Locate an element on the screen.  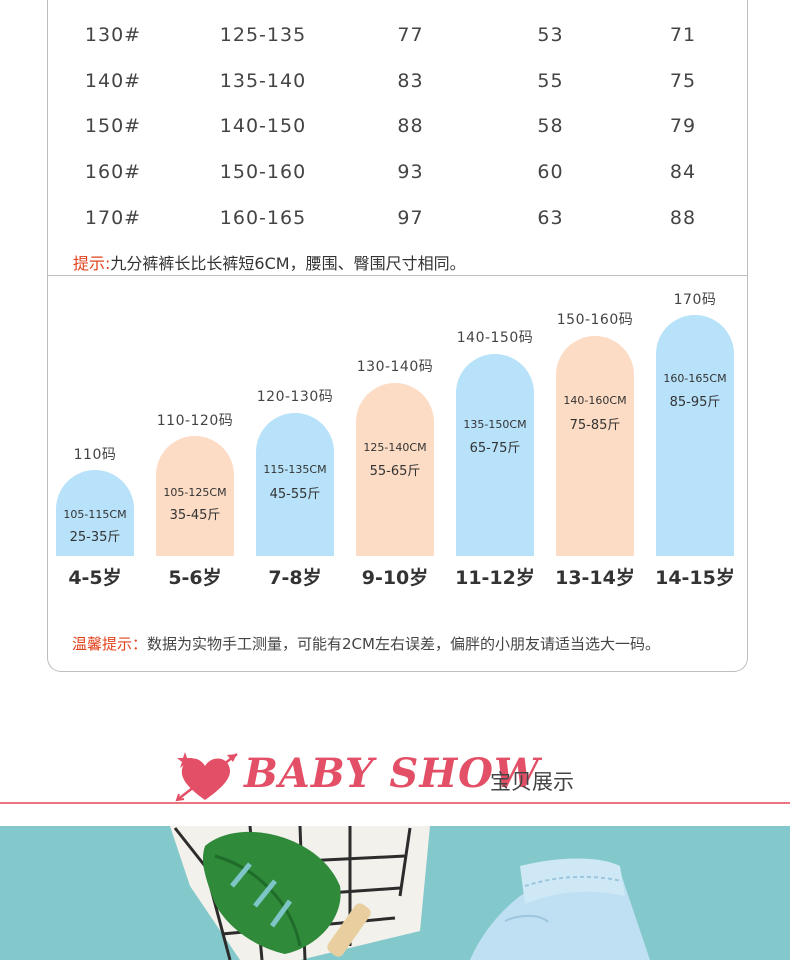
table-row: 140# 135-140 83 55 75 is located at coordinates (397, 81).